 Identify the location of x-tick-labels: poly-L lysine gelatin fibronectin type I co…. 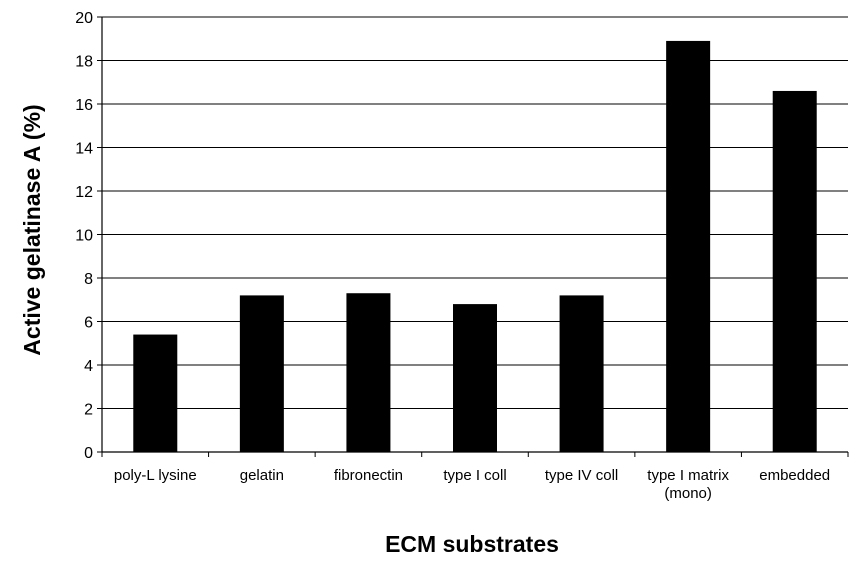
(472, 484).